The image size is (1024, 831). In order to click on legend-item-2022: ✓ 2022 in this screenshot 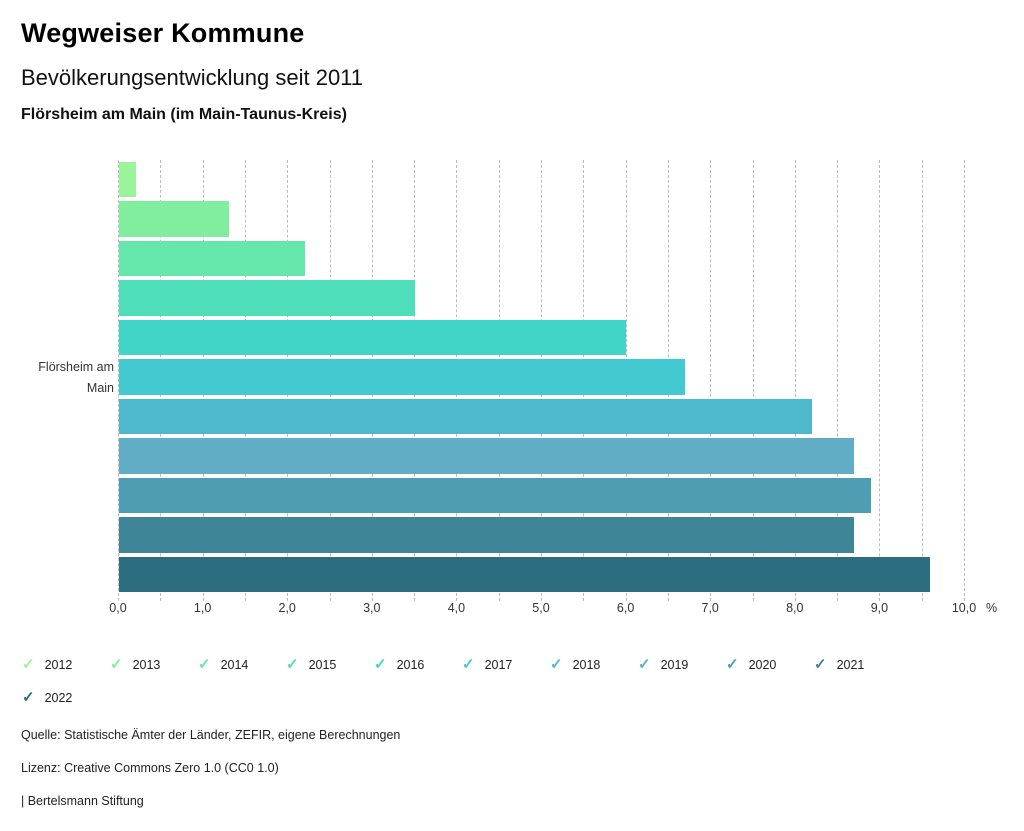, I will do `click(66, 698)`.